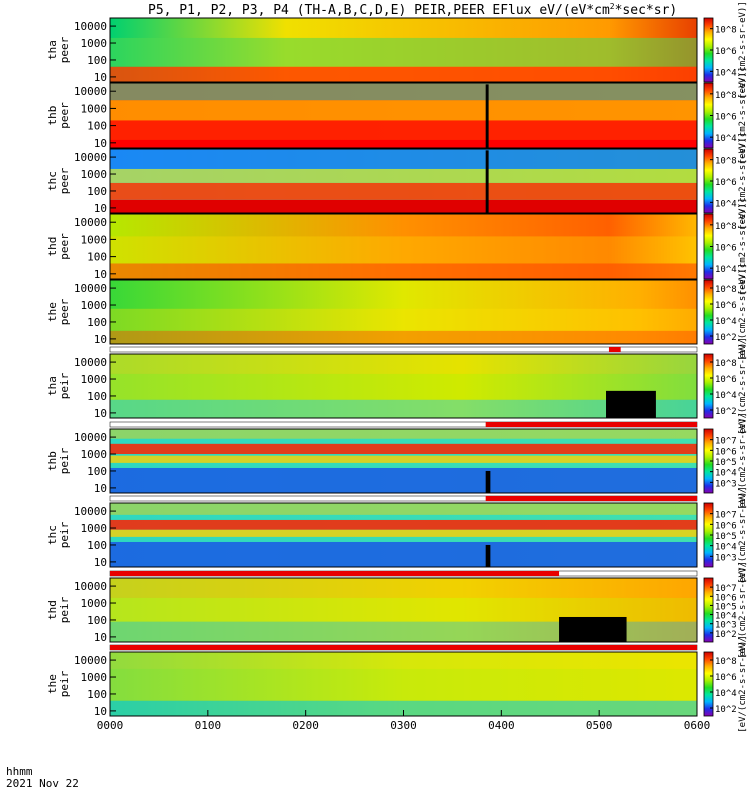 The height and width of the screenshot is (800, 750). I want to click on colorbar-tick-label: 10^3, so click(726, 626).